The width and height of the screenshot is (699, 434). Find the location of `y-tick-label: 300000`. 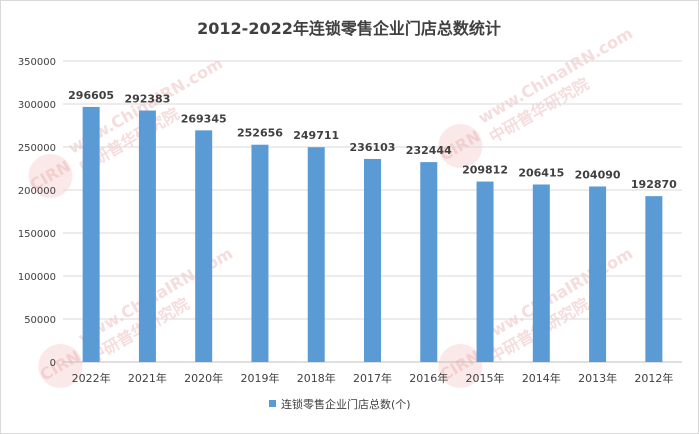

y-tick-label: 300000 is located at coordinates (37, 105).